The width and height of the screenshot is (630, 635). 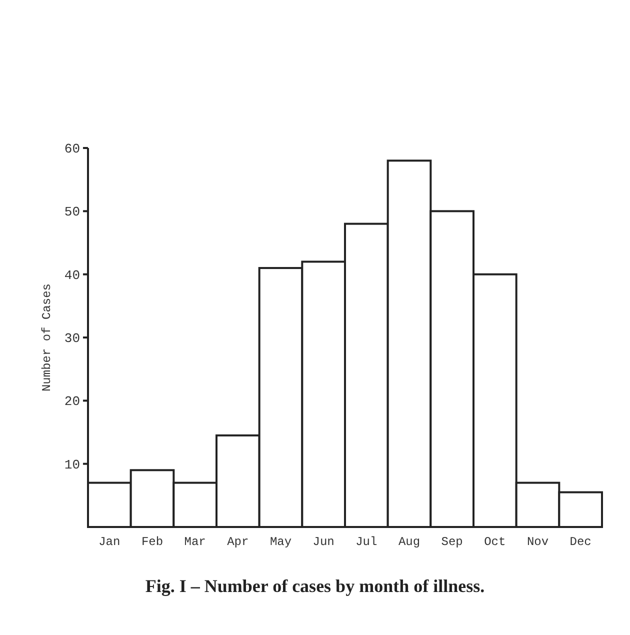 I want to click on y-tick-label: 30, so click(x=72, y=338).